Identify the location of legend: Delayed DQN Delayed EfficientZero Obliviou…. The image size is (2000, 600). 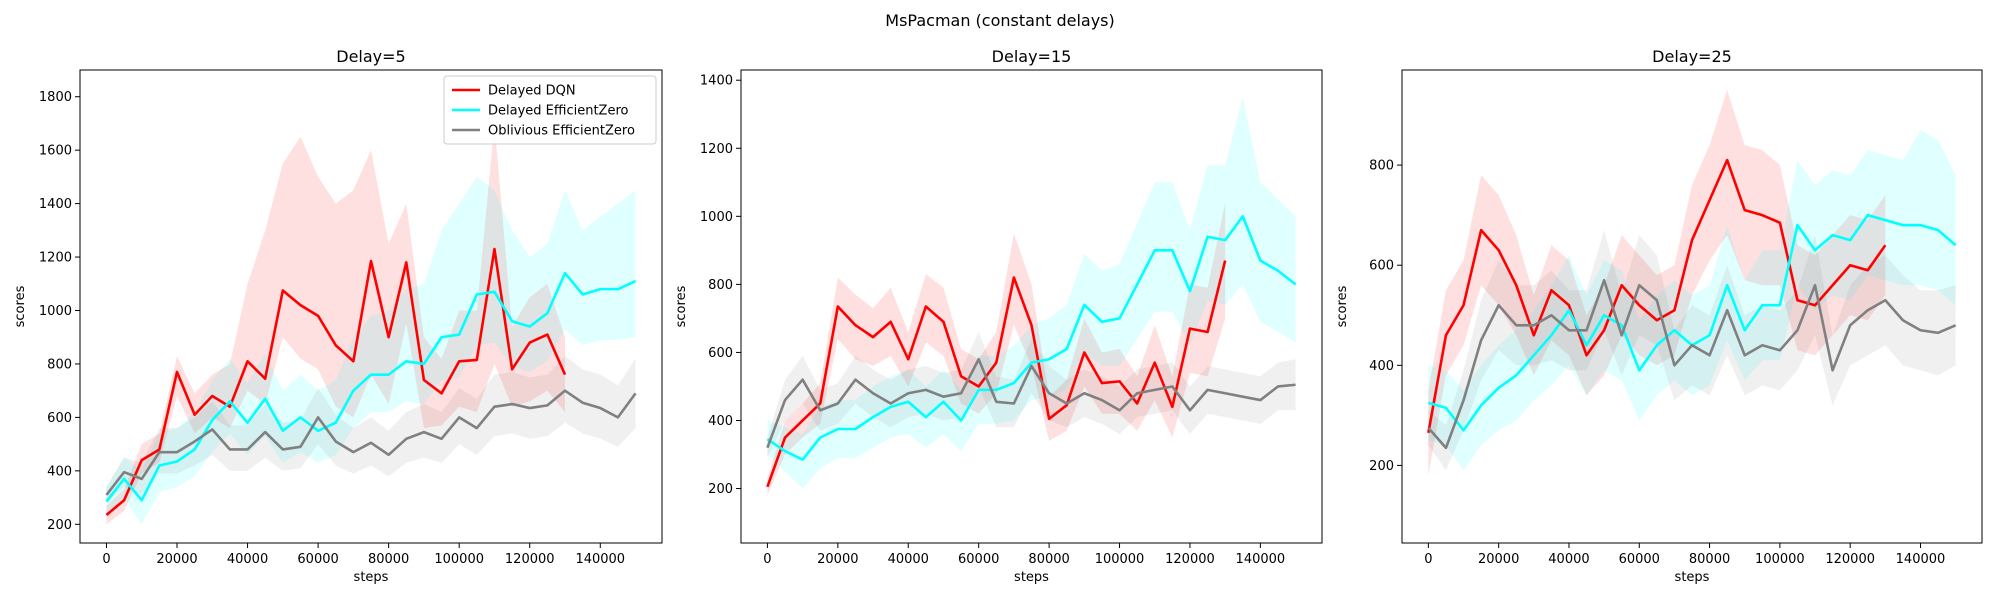
(550, 110).